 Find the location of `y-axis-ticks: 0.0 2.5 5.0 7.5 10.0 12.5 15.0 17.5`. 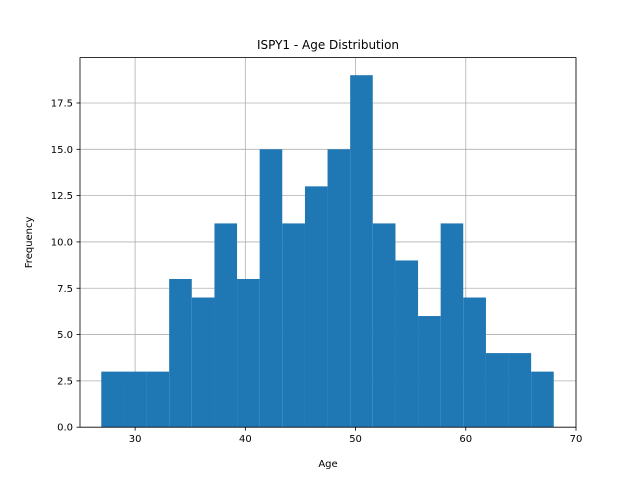

y-axis-ticks: 0.0 2.5 5.0 7.5 10.0 12.5 15.0 17.5 is located at coordinates (65, 266).